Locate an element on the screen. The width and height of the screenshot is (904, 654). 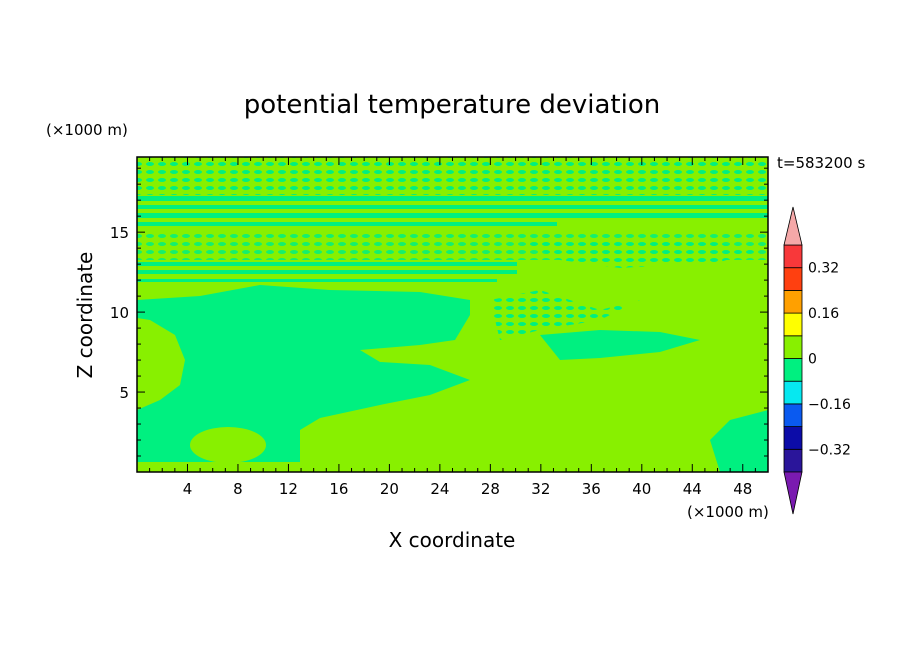
colorbar-label: 0.16 is located at coordinates (823, 314).